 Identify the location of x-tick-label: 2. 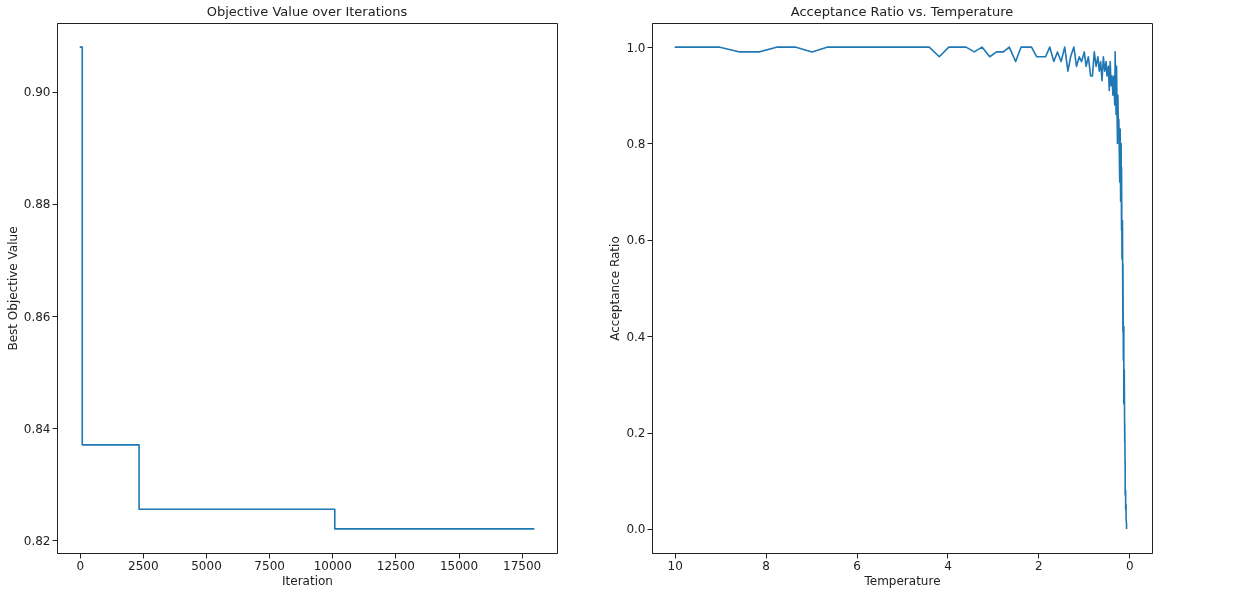
(1039, 565).